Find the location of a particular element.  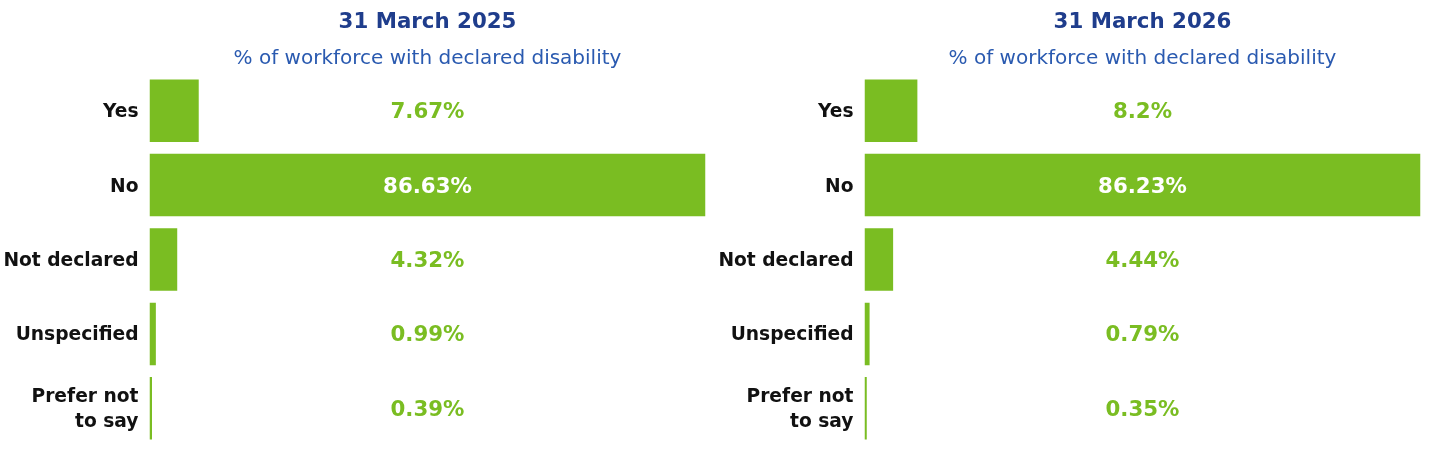

data-label: 4.44% is located at coordinates (1142, 259).